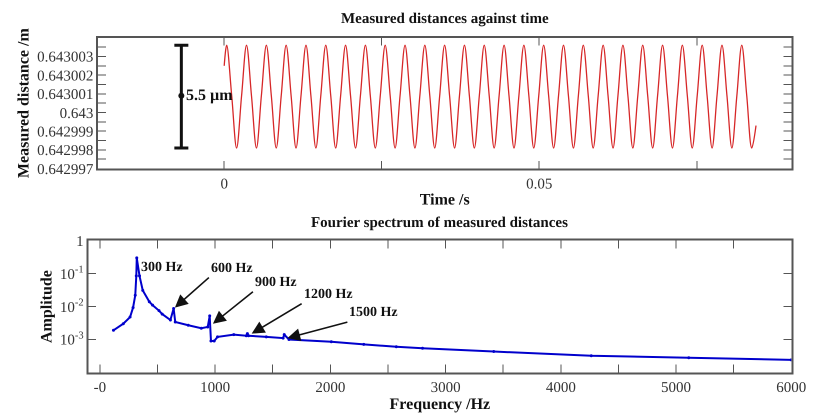 The width and height of the screenshot is (822, 417). I want to click on x-tick-label: 6000, so click(791, 388).